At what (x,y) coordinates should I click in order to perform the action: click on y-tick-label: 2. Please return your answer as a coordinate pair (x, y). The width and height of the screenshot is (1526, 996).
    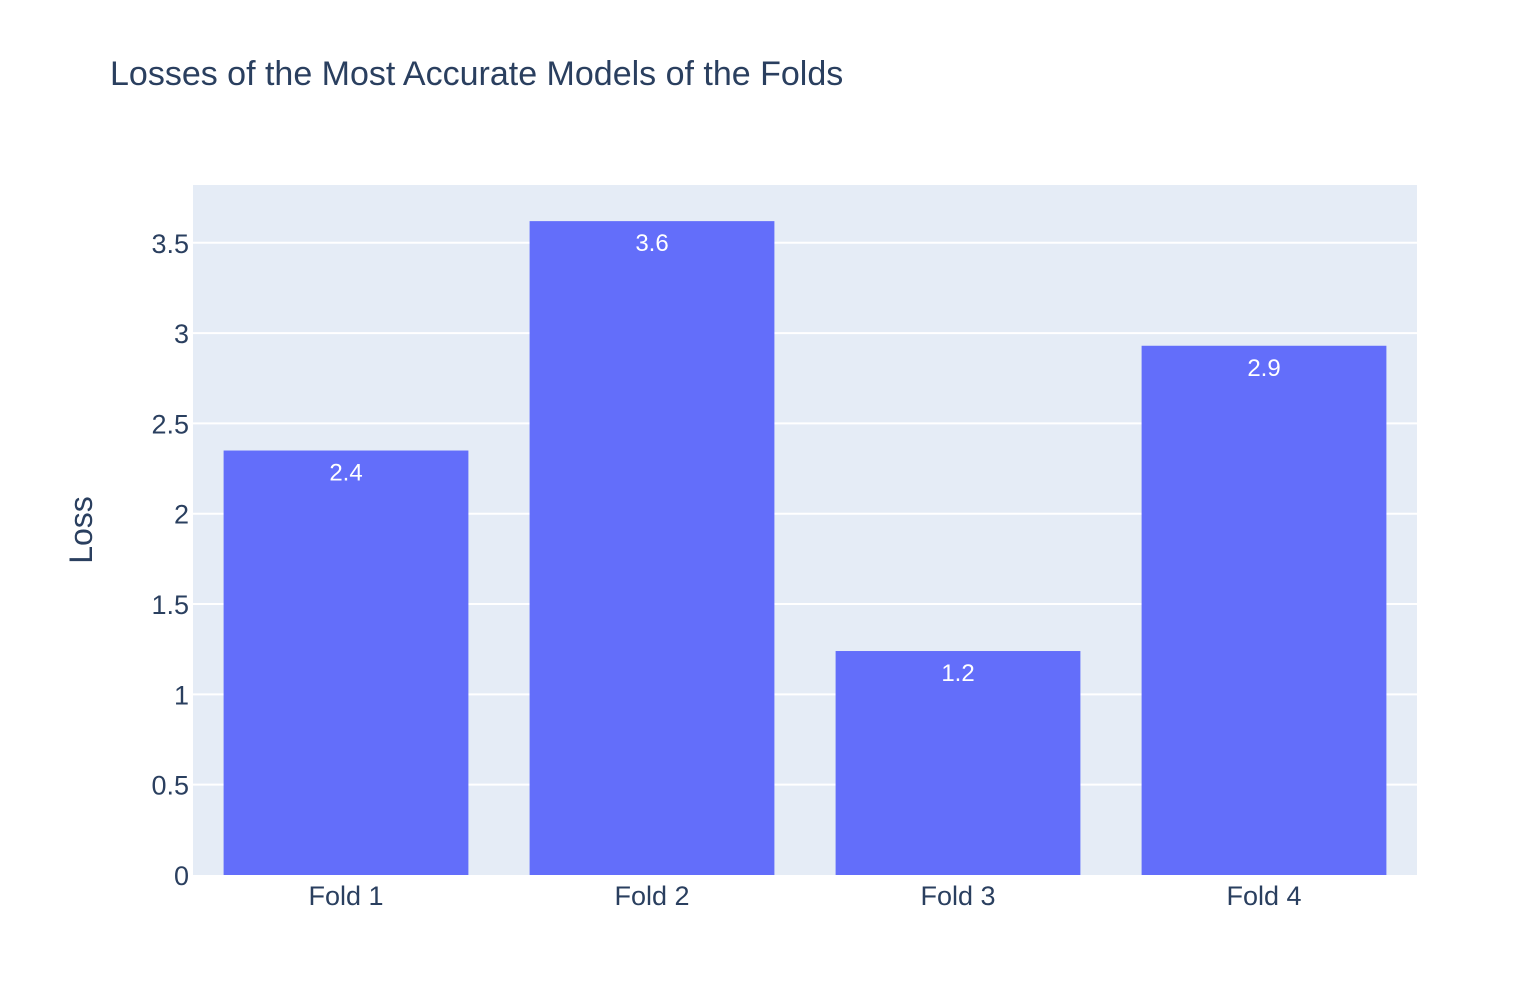
    Looking at the image, I should click on (181, 515).